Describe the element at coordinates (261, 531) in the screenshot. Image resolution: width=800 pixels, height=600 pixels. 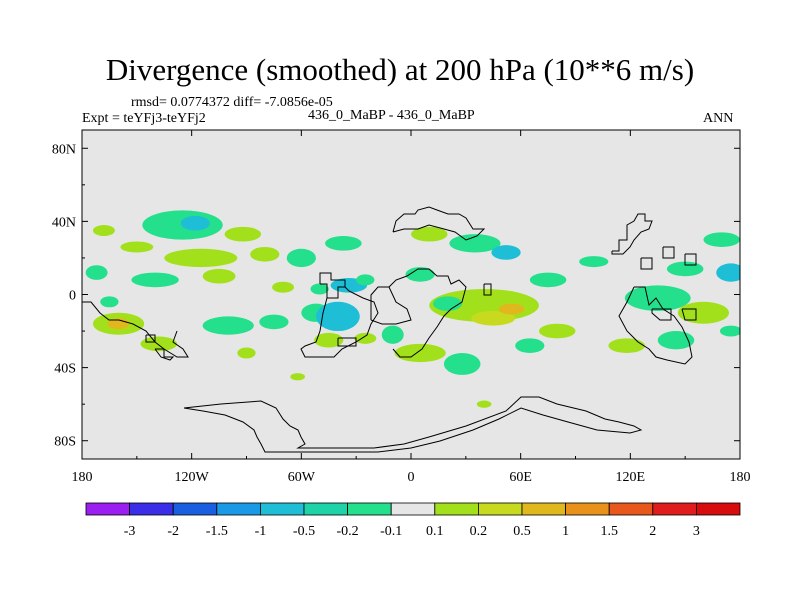
I see `colorbar-label: -1` at that location.